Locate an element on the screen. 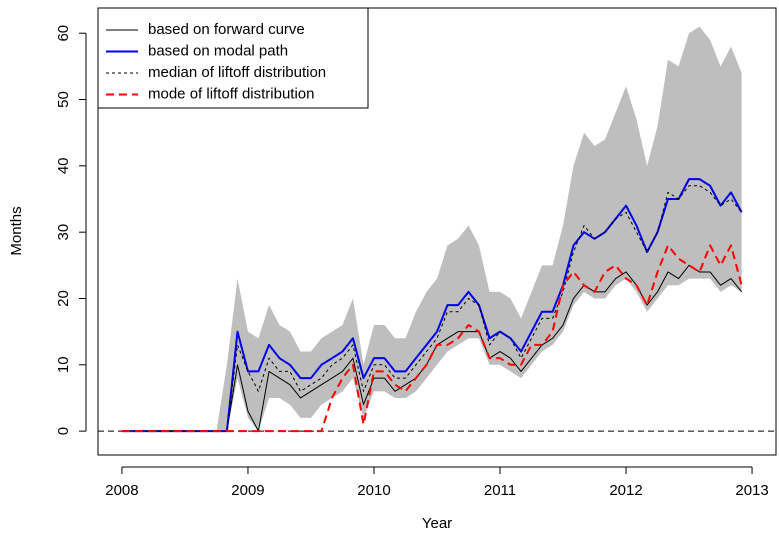  legend-label: median of liftoff distribution is located at coordinates (237, 72).